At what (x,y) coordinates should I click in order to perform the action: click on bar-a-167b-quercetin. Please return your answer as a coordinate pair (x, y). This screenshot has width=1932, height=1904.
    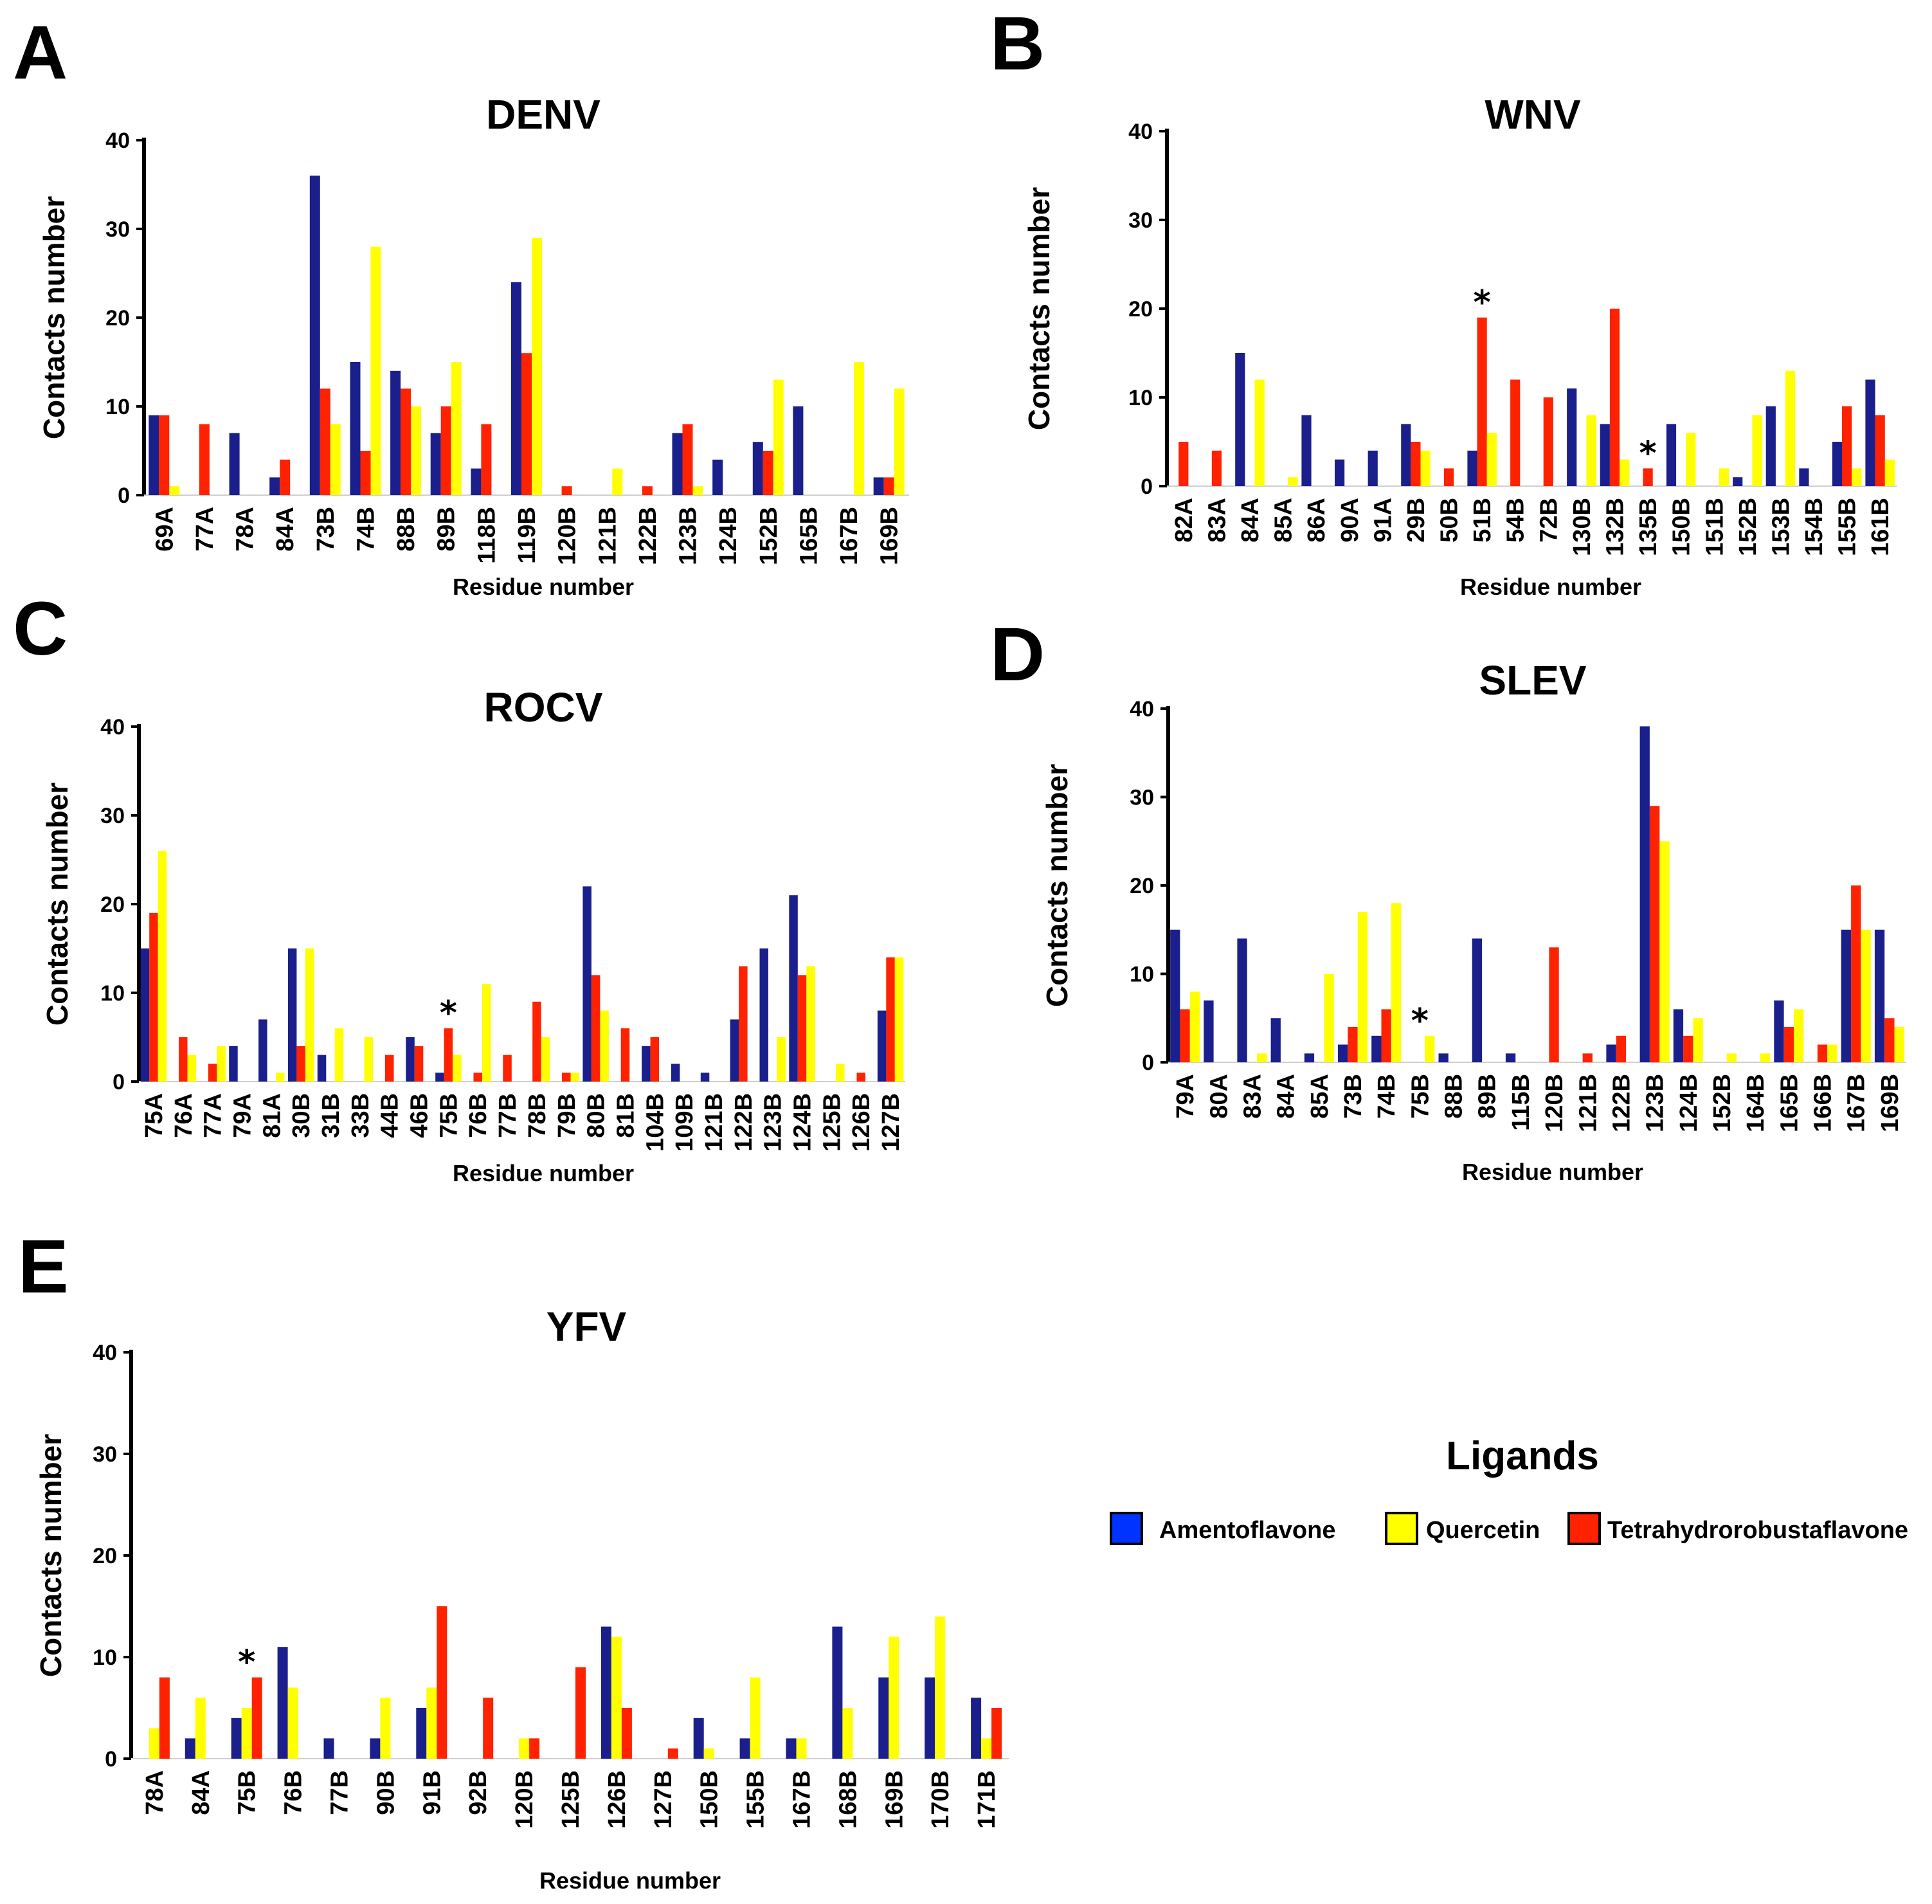
    Looking at the image, I should click on (859, 428).